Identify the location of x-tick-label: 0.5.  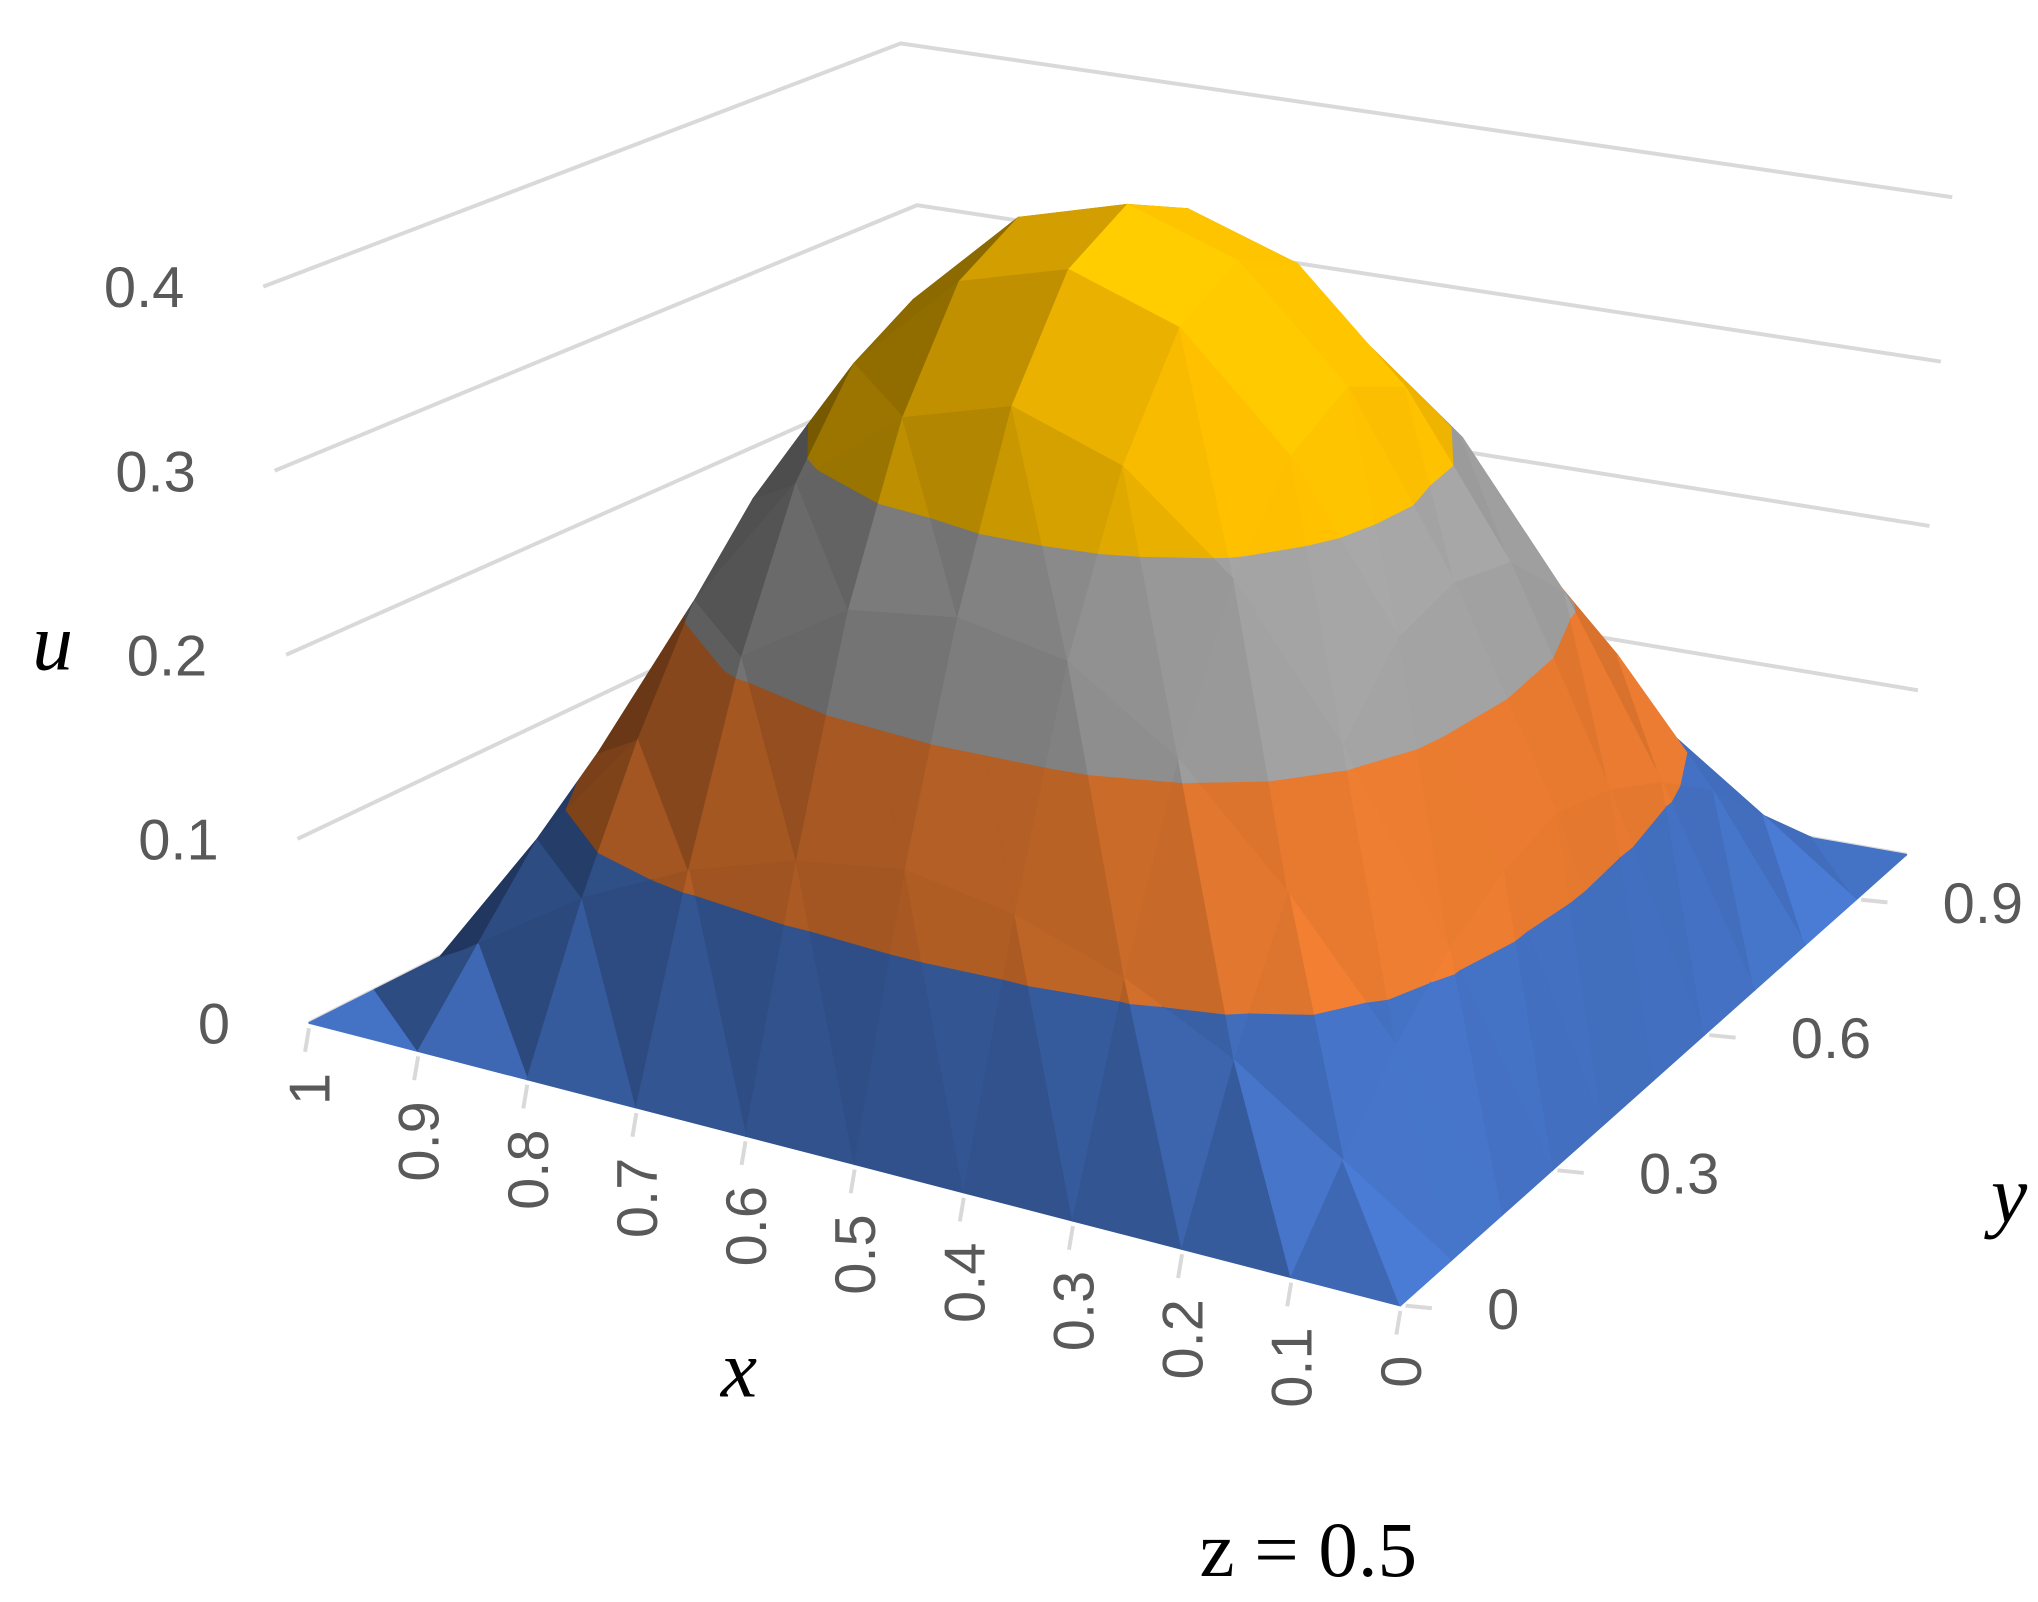
(856, 1254).